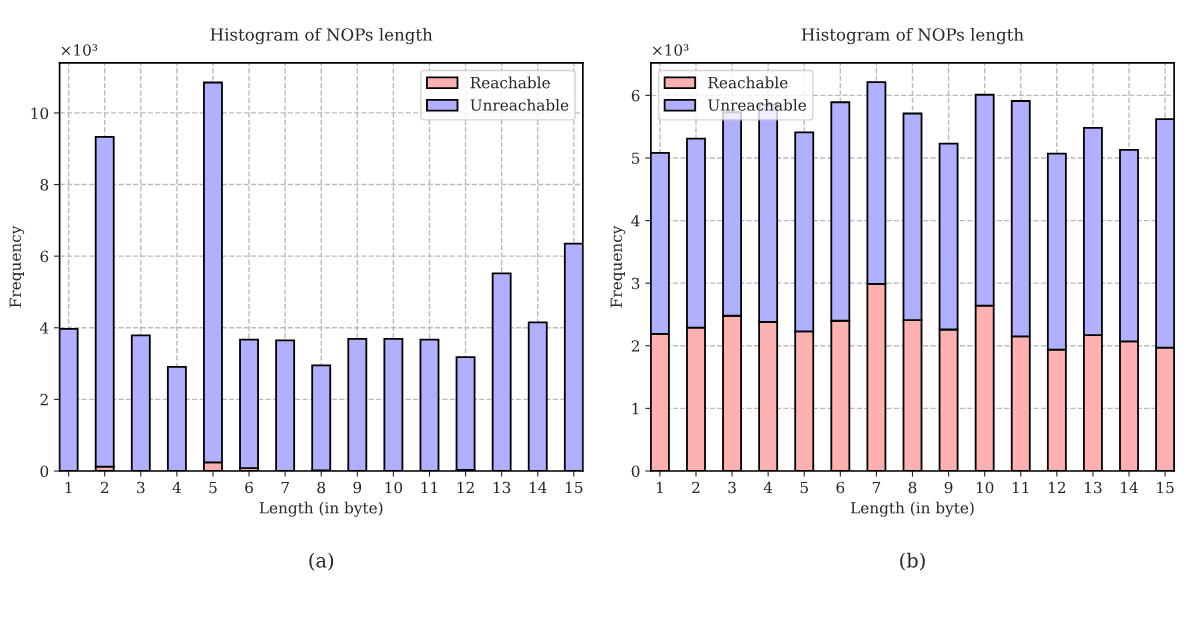  What do you see at coordinates (635, 283) in the screenshot?
I see `y-tick-label: 3` at bounding box center [635, 283].